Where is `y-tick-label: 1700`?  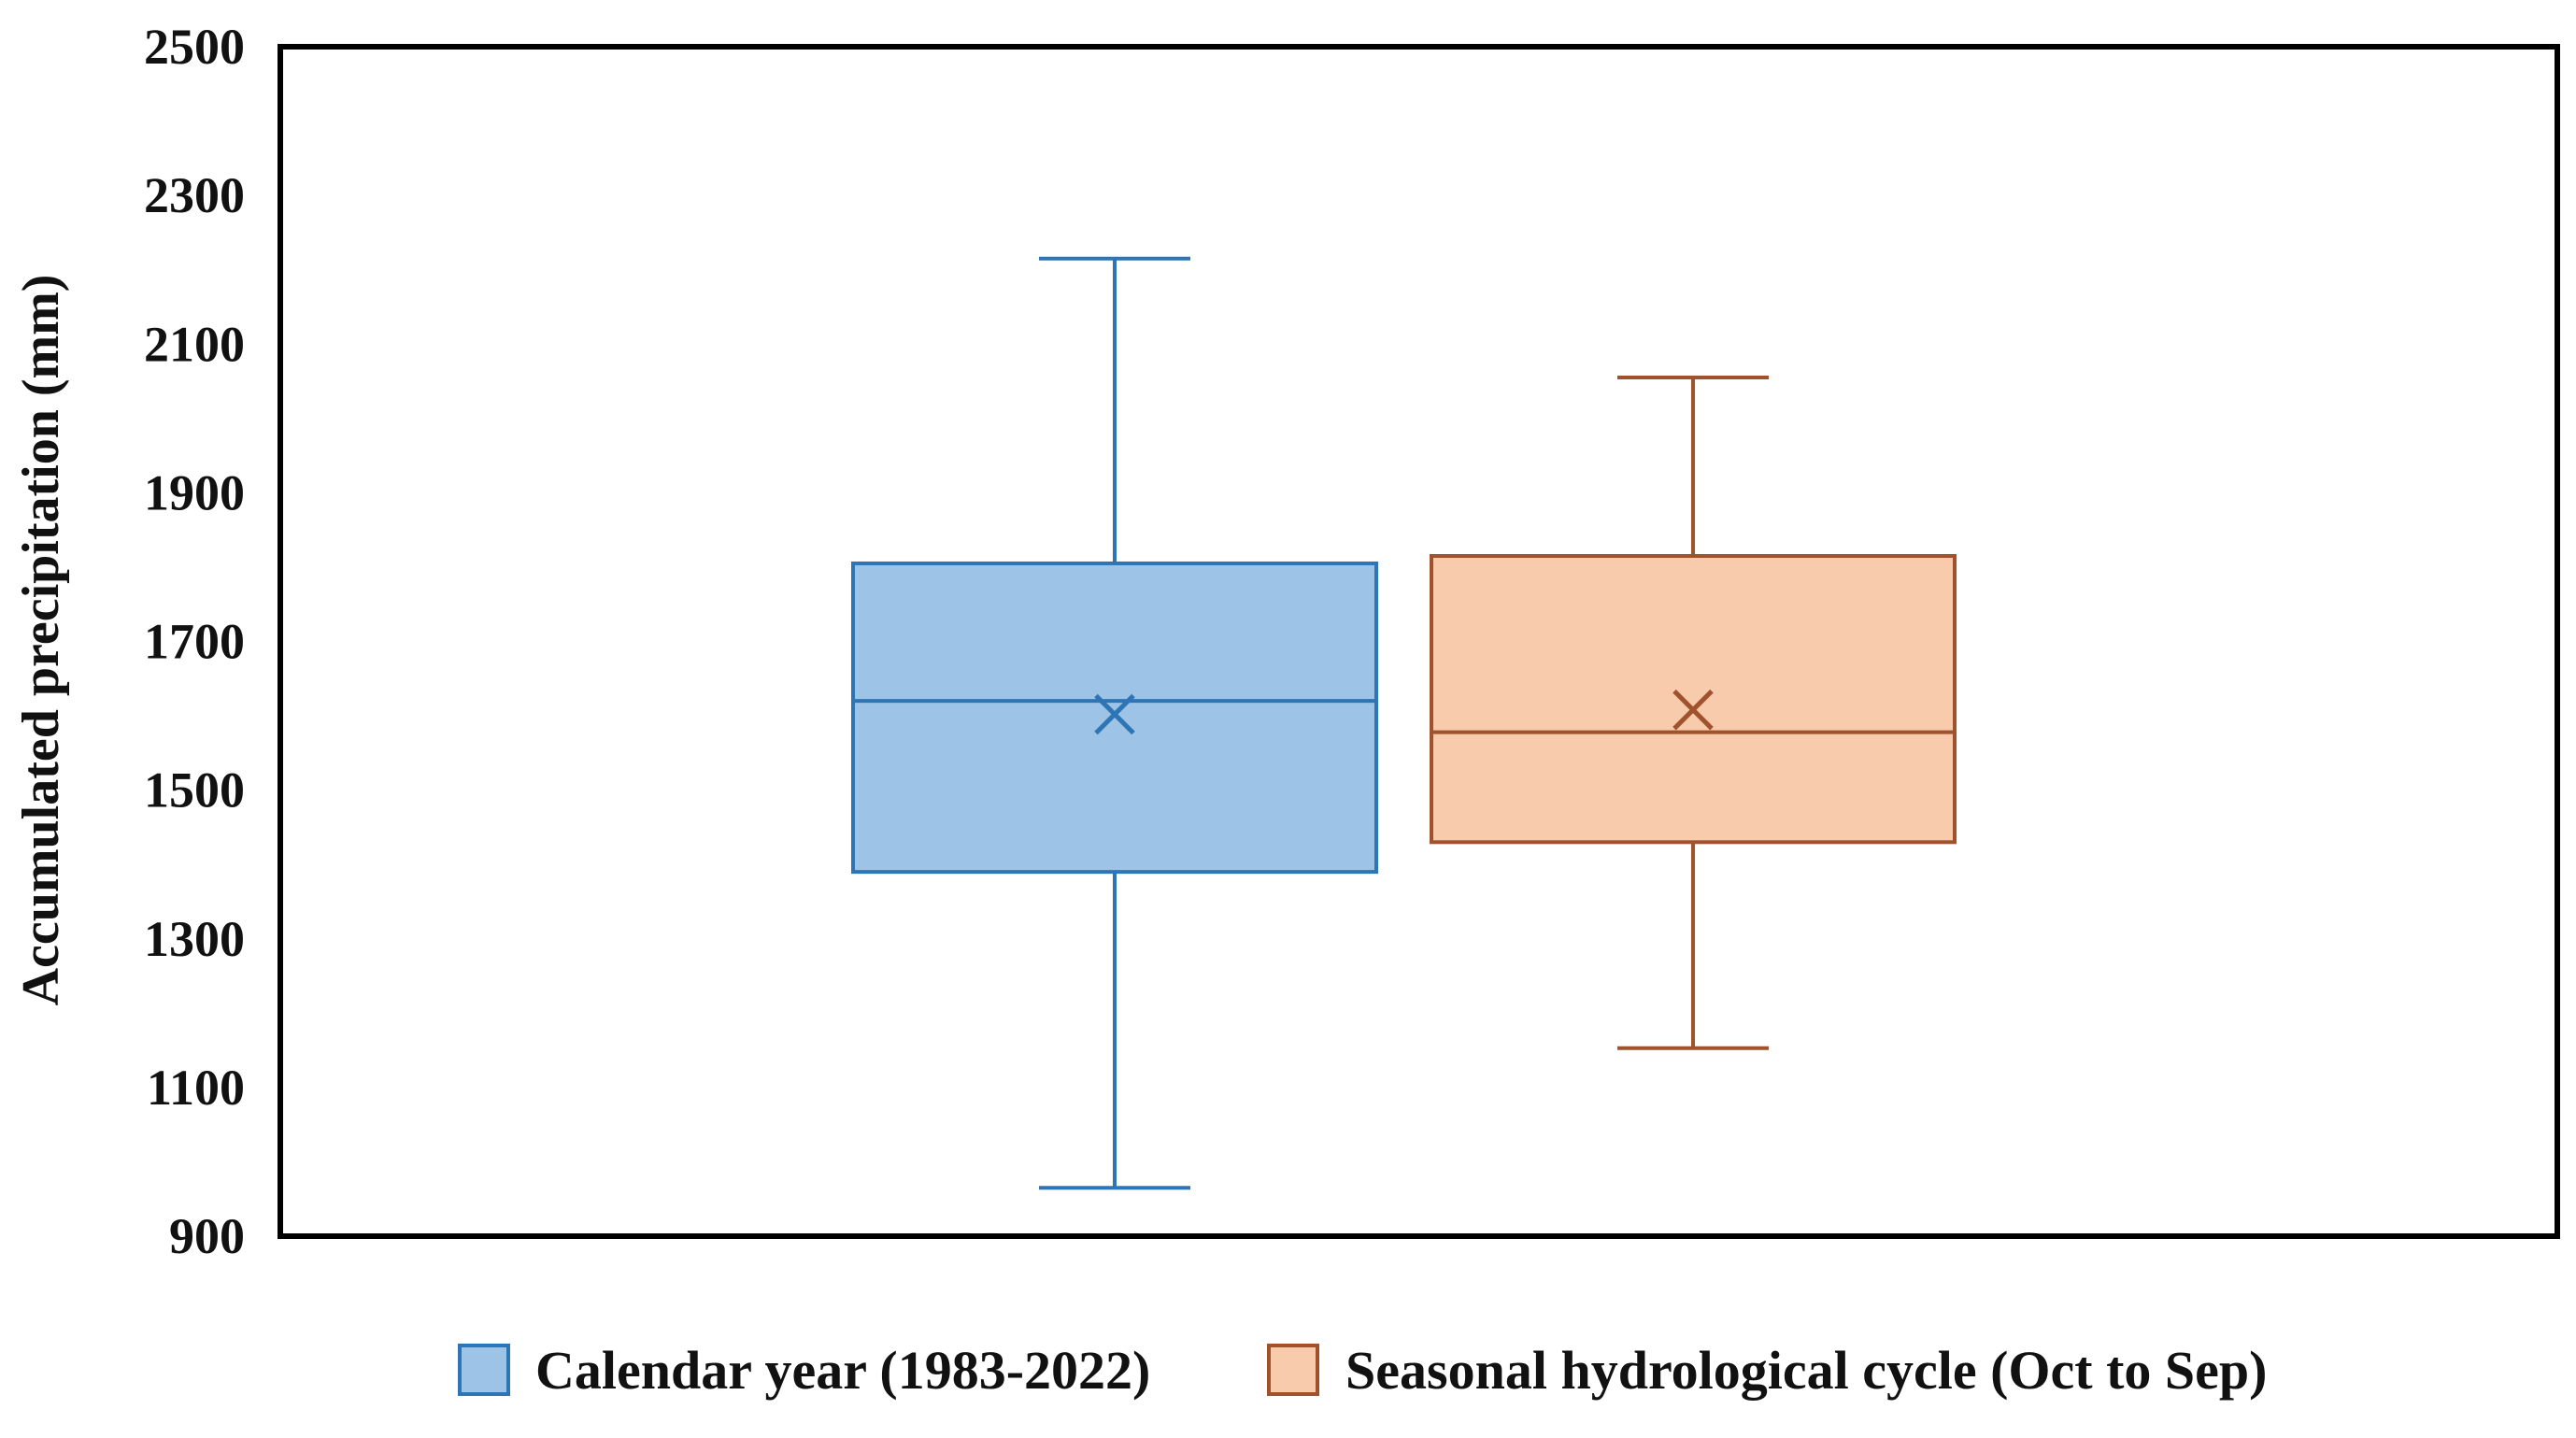 y-tick-label: 1700 is located at coordinates (195, 642).